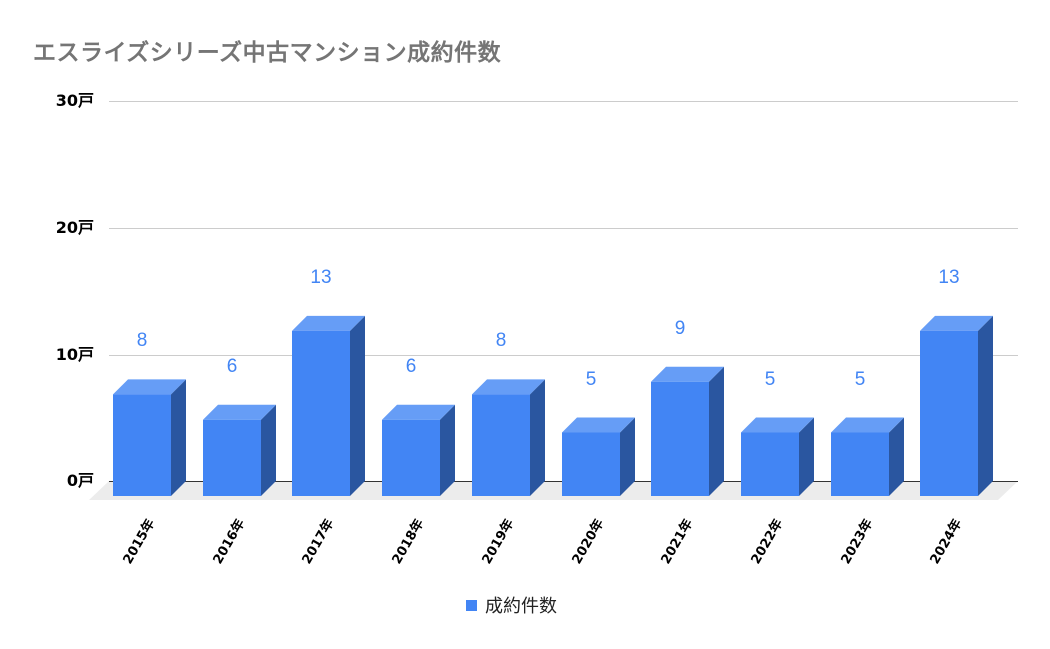  I want to click on y-tick-30: 30戸, so click(74, 100).